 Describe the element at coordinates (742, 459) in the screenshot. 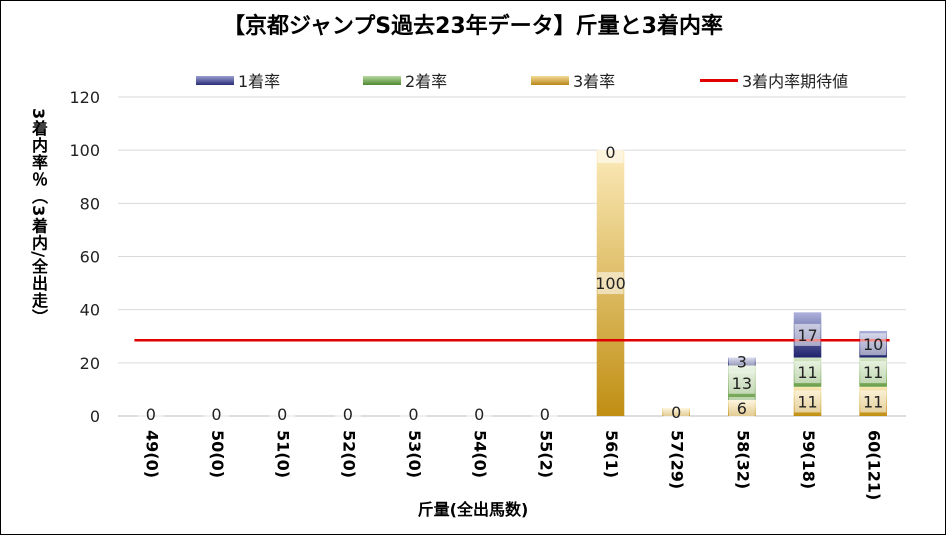

I see `x-tick-label: 58(32)` at that location.